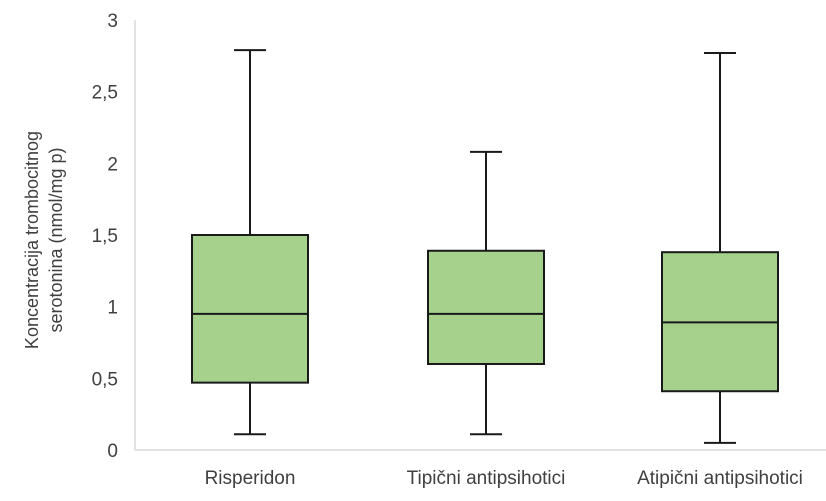 Image resolution: width=826 pixels, height=501 pixels. Describe the element at coordinates (112, 21) in the screenshot. I see `y-tick-label: 3` at that location.